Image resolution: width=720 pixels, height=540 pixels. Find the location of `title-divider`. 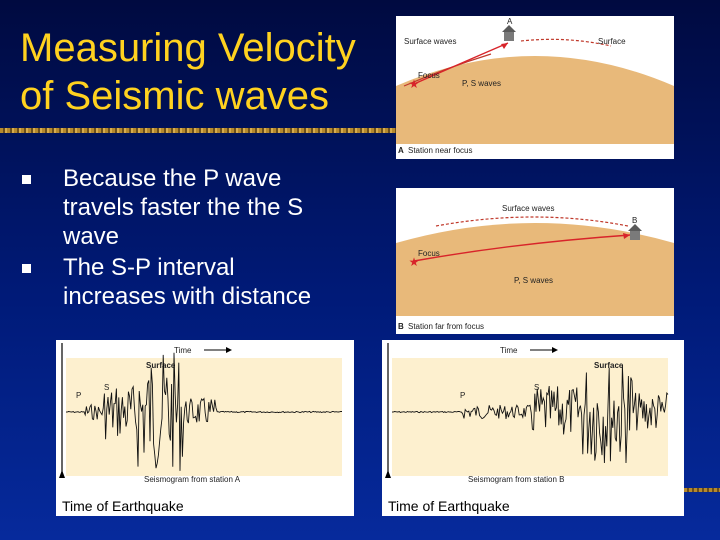

title-divider is located at coordinates (200, 130).